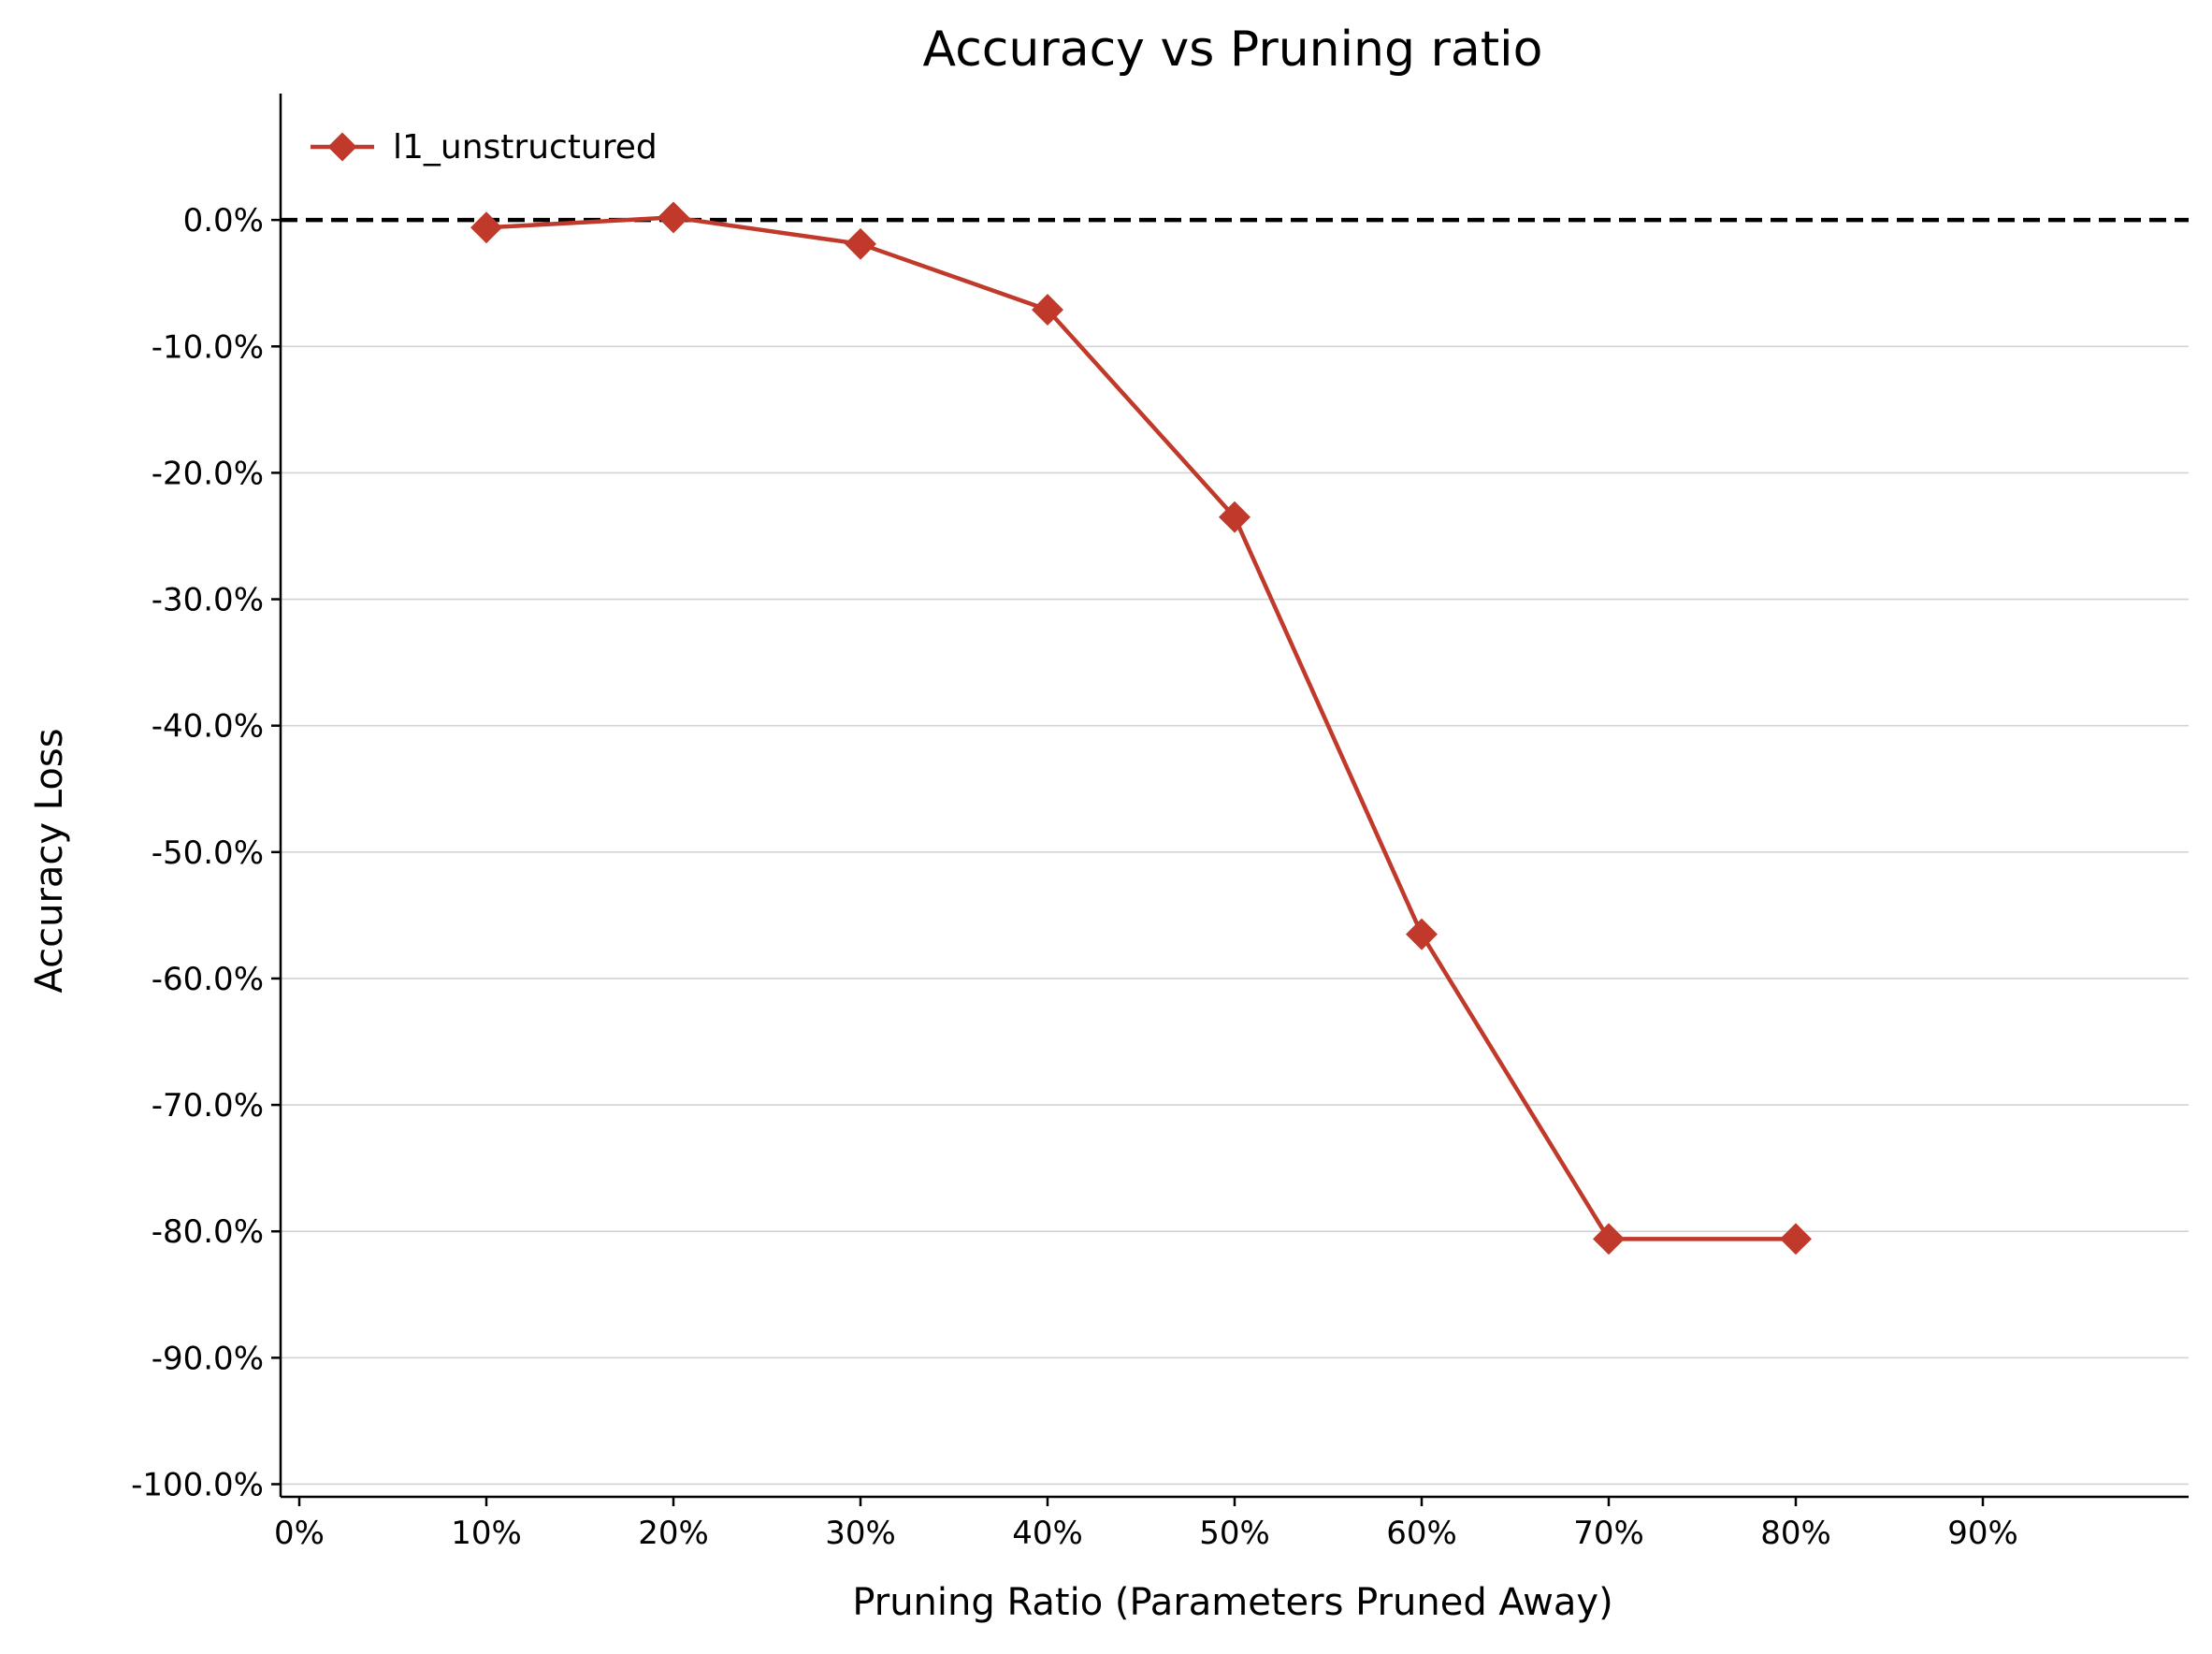 The height and width of the screenshot is (1654, 2212). I want to click on y-tick-label: -50.0%, so click(208, 853).